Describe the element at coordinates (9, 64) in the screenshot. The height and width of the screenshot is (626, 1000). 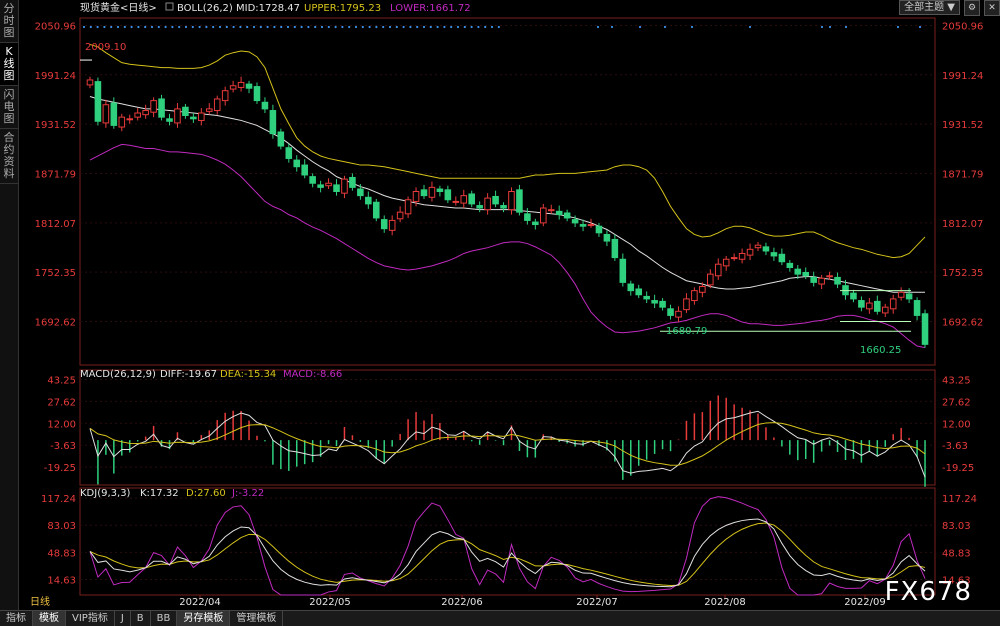
I see `tab-kline: K线图` at that location.